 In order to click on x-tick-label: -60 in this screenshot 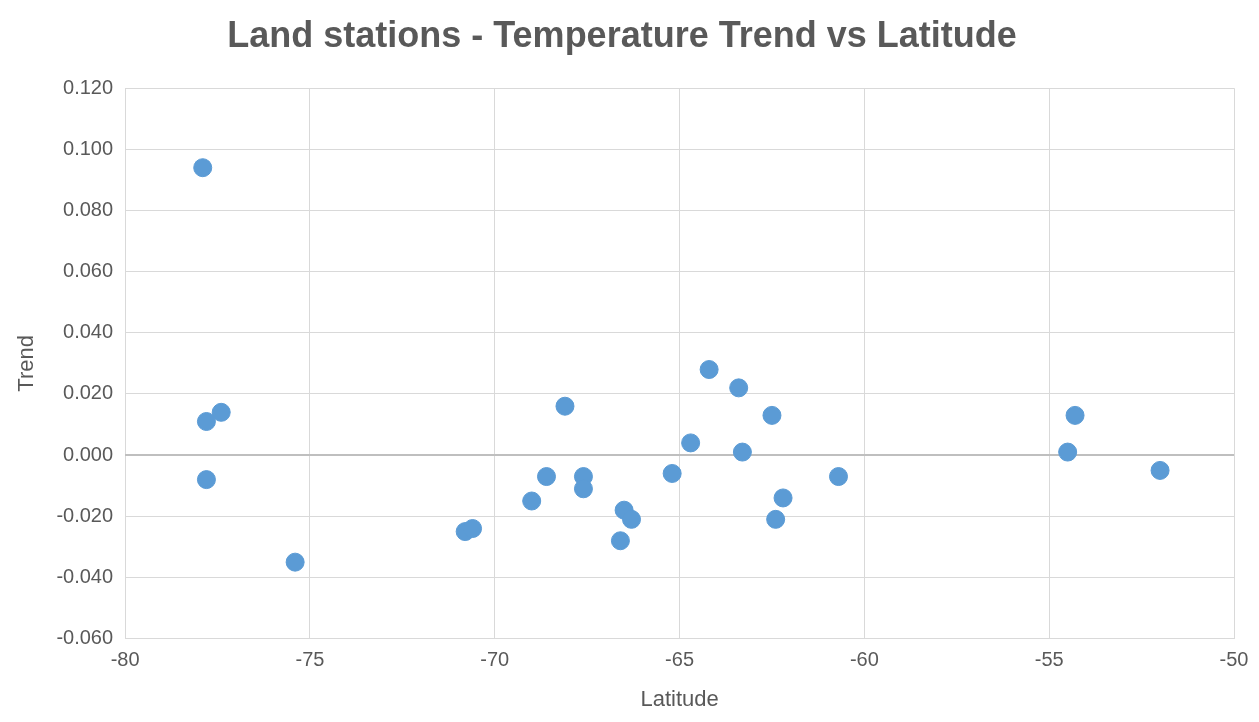, I will do `click(864, 659)`.